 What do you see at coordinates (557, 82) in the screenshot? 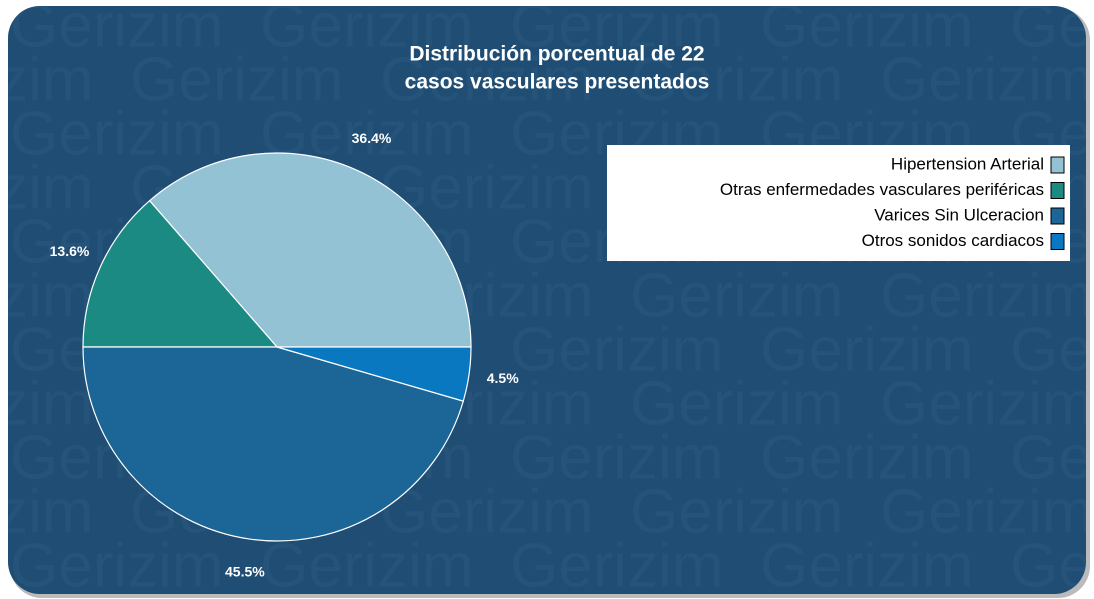
I see `chart-title: casos vasculares presentados` at bounding box center [557, 82].